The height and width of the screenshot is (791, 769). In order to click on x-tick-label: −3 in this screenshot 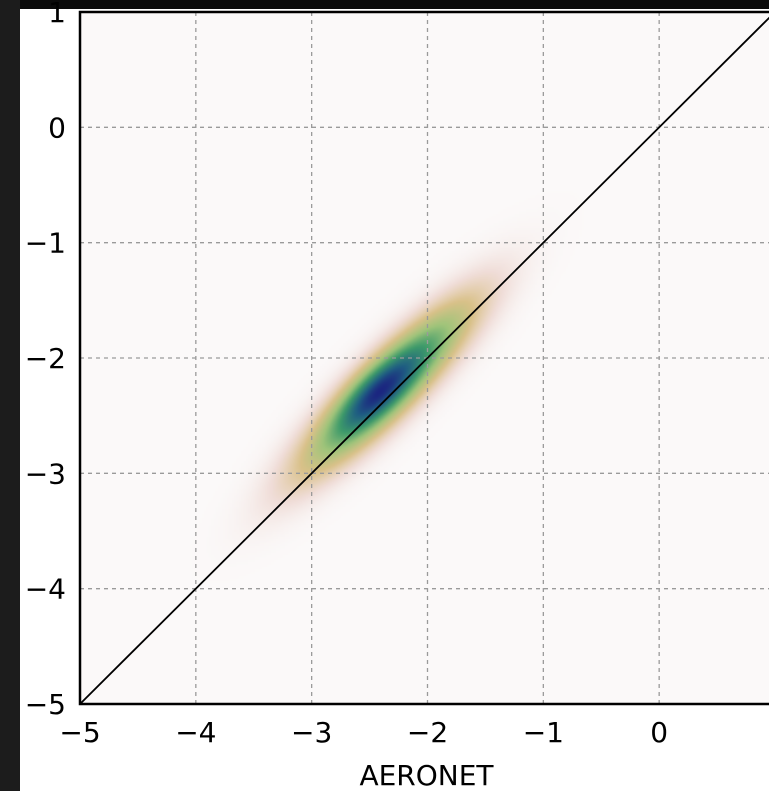, I will do `click(311, 732)`.